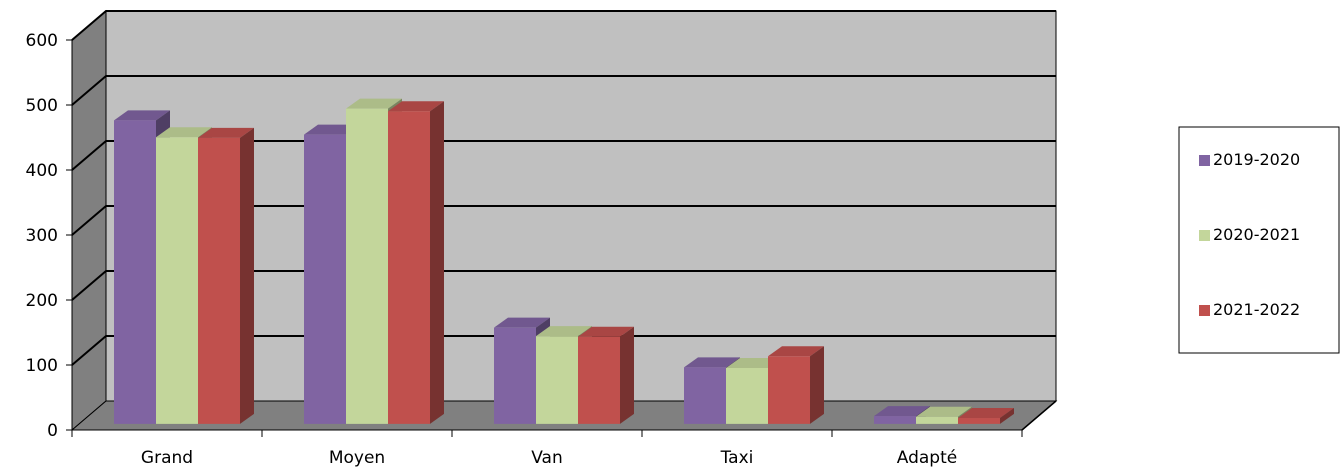  I want to click on y-tick-label: 500, so click(42, 106).